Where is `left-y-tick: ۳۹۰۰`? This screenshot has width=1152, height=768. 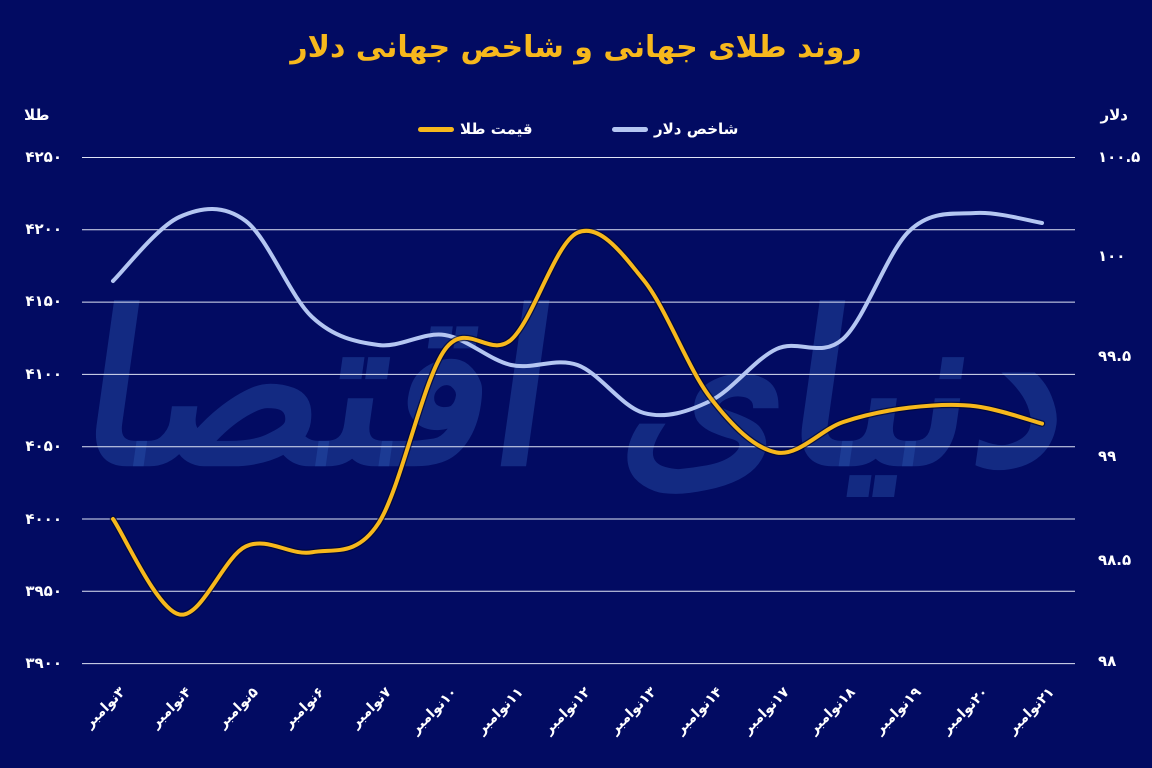 left-y-tick: ۳۹۰۰ is located at coordinates (43, 663).